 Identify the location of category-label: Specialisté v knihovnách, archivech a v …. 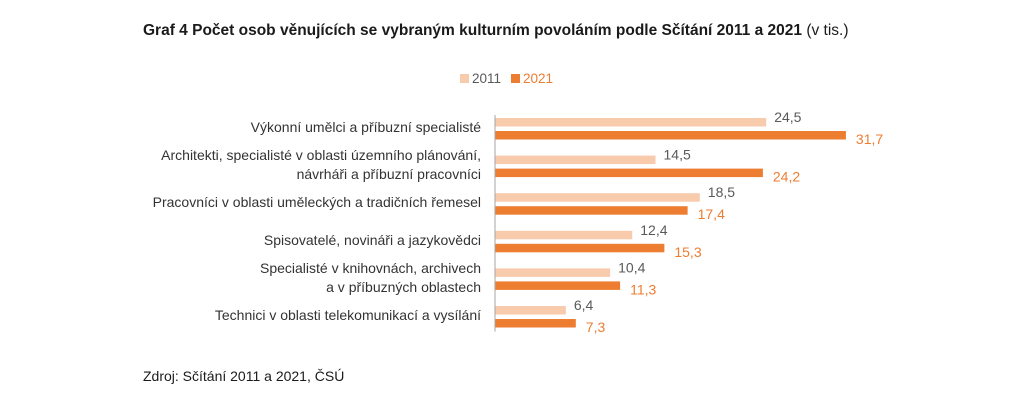
(370, 277).